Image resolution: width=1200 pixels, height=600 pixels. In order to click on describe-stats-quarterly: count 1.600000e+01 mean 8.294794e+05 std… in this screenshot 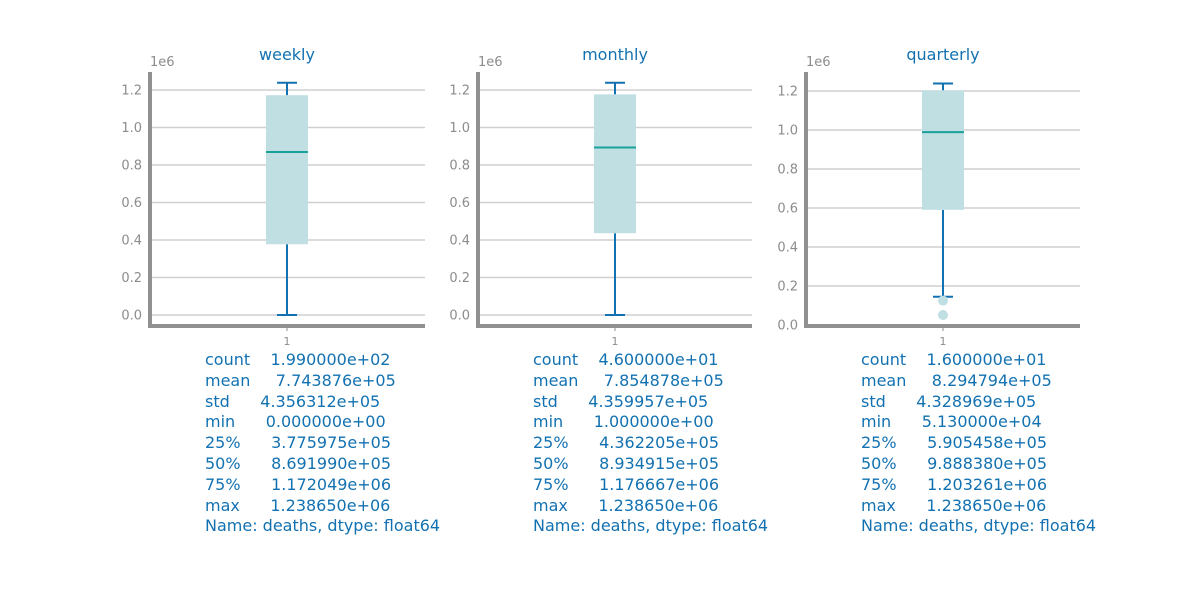, I will do `click(978, 443)`.